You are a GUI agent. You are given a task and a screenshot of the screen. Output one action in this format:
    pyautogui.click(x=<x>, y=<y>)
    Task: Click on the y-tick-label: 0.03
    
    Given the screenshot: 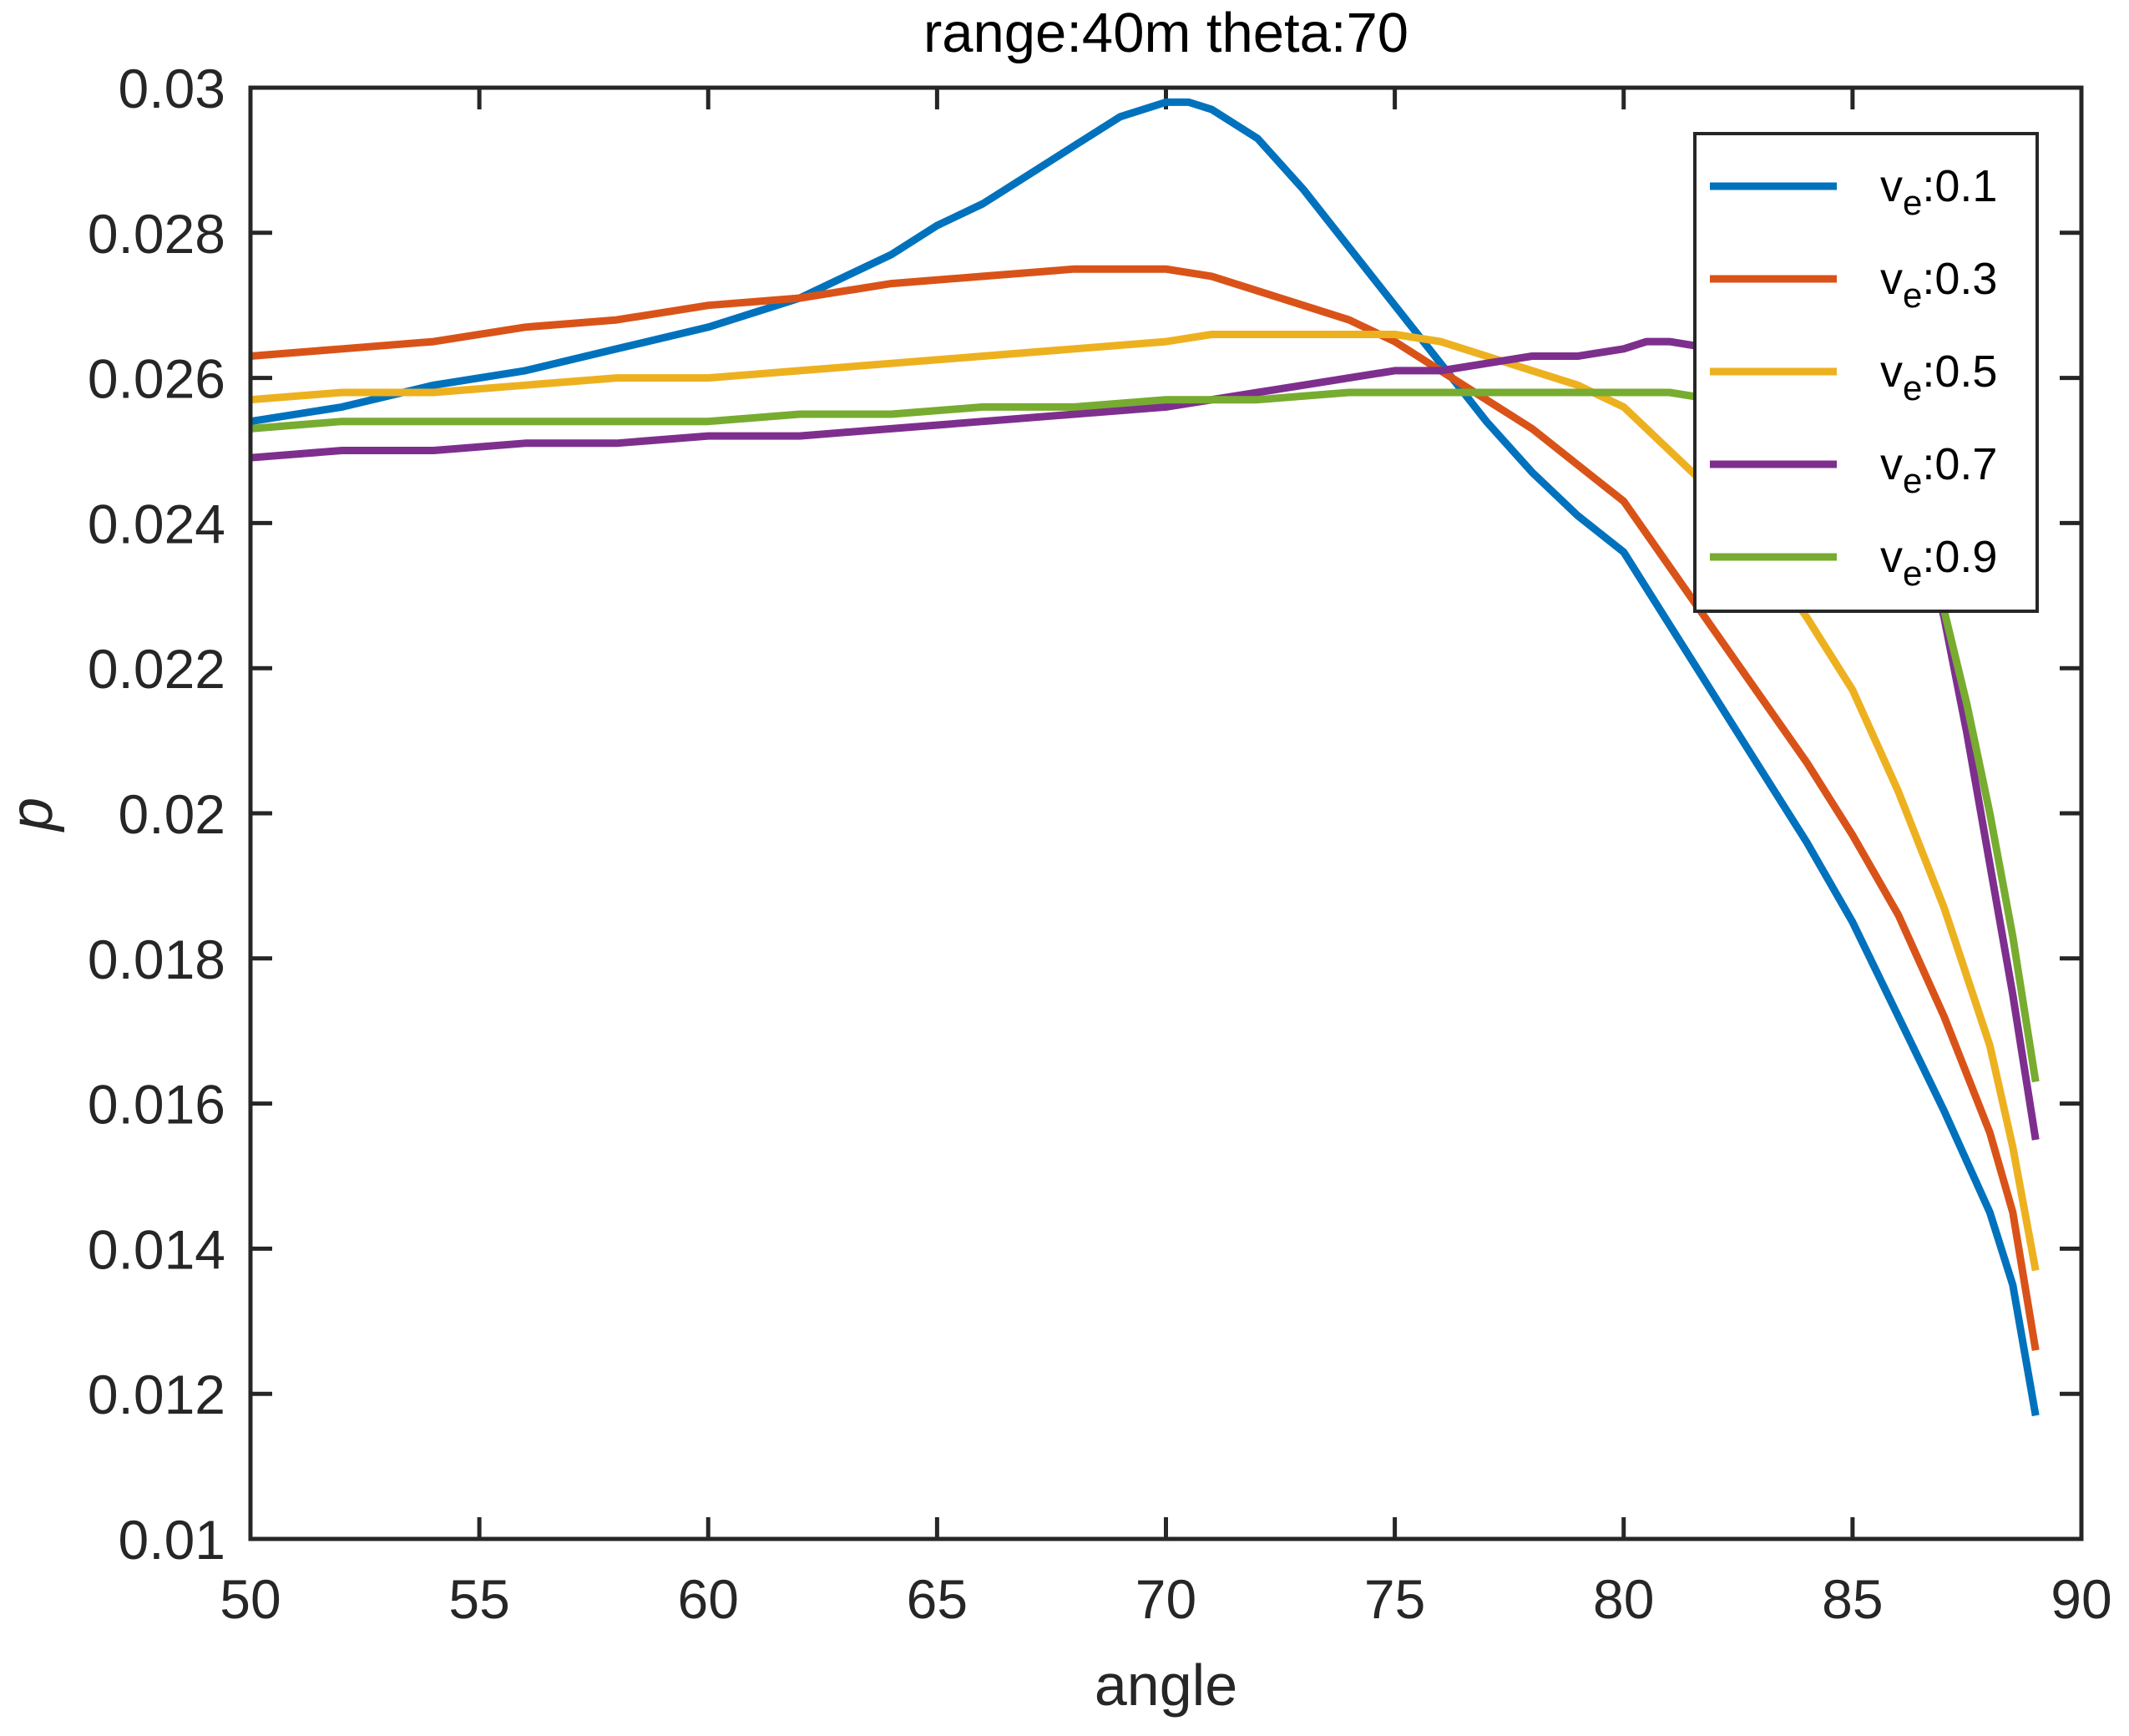 What is the action you would take?
    pyautogui.click(x=172, y=88)
    